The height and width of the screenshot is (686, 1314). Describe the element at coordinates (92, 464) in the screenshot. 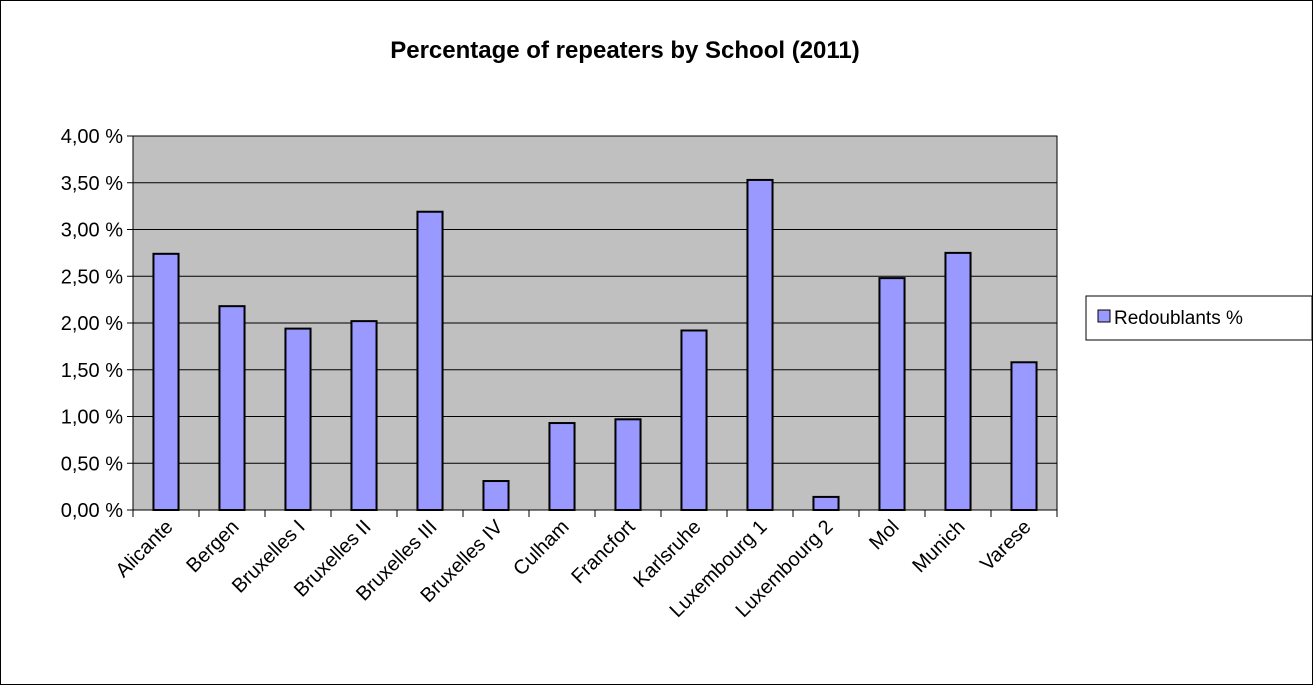

I see `y-tick-label: 0,50 %` at that location.